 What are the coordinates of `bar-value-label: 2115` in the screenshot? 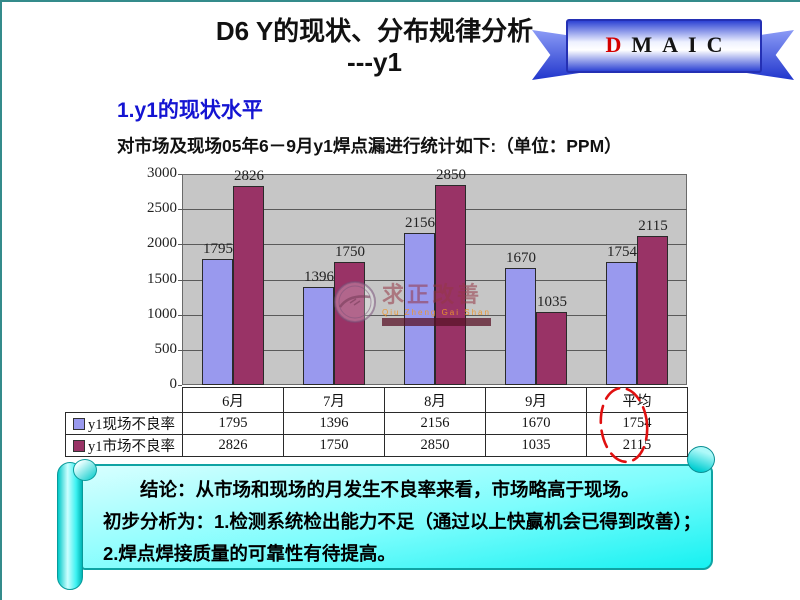 It's located at (653, 226).